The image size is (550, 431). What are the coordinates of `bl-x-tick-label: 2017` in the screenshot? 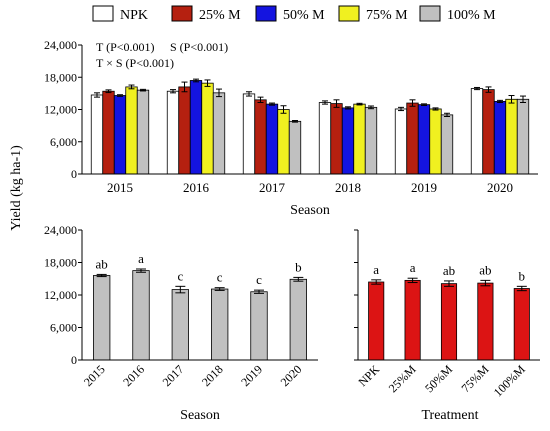 It's located at (173, 375).